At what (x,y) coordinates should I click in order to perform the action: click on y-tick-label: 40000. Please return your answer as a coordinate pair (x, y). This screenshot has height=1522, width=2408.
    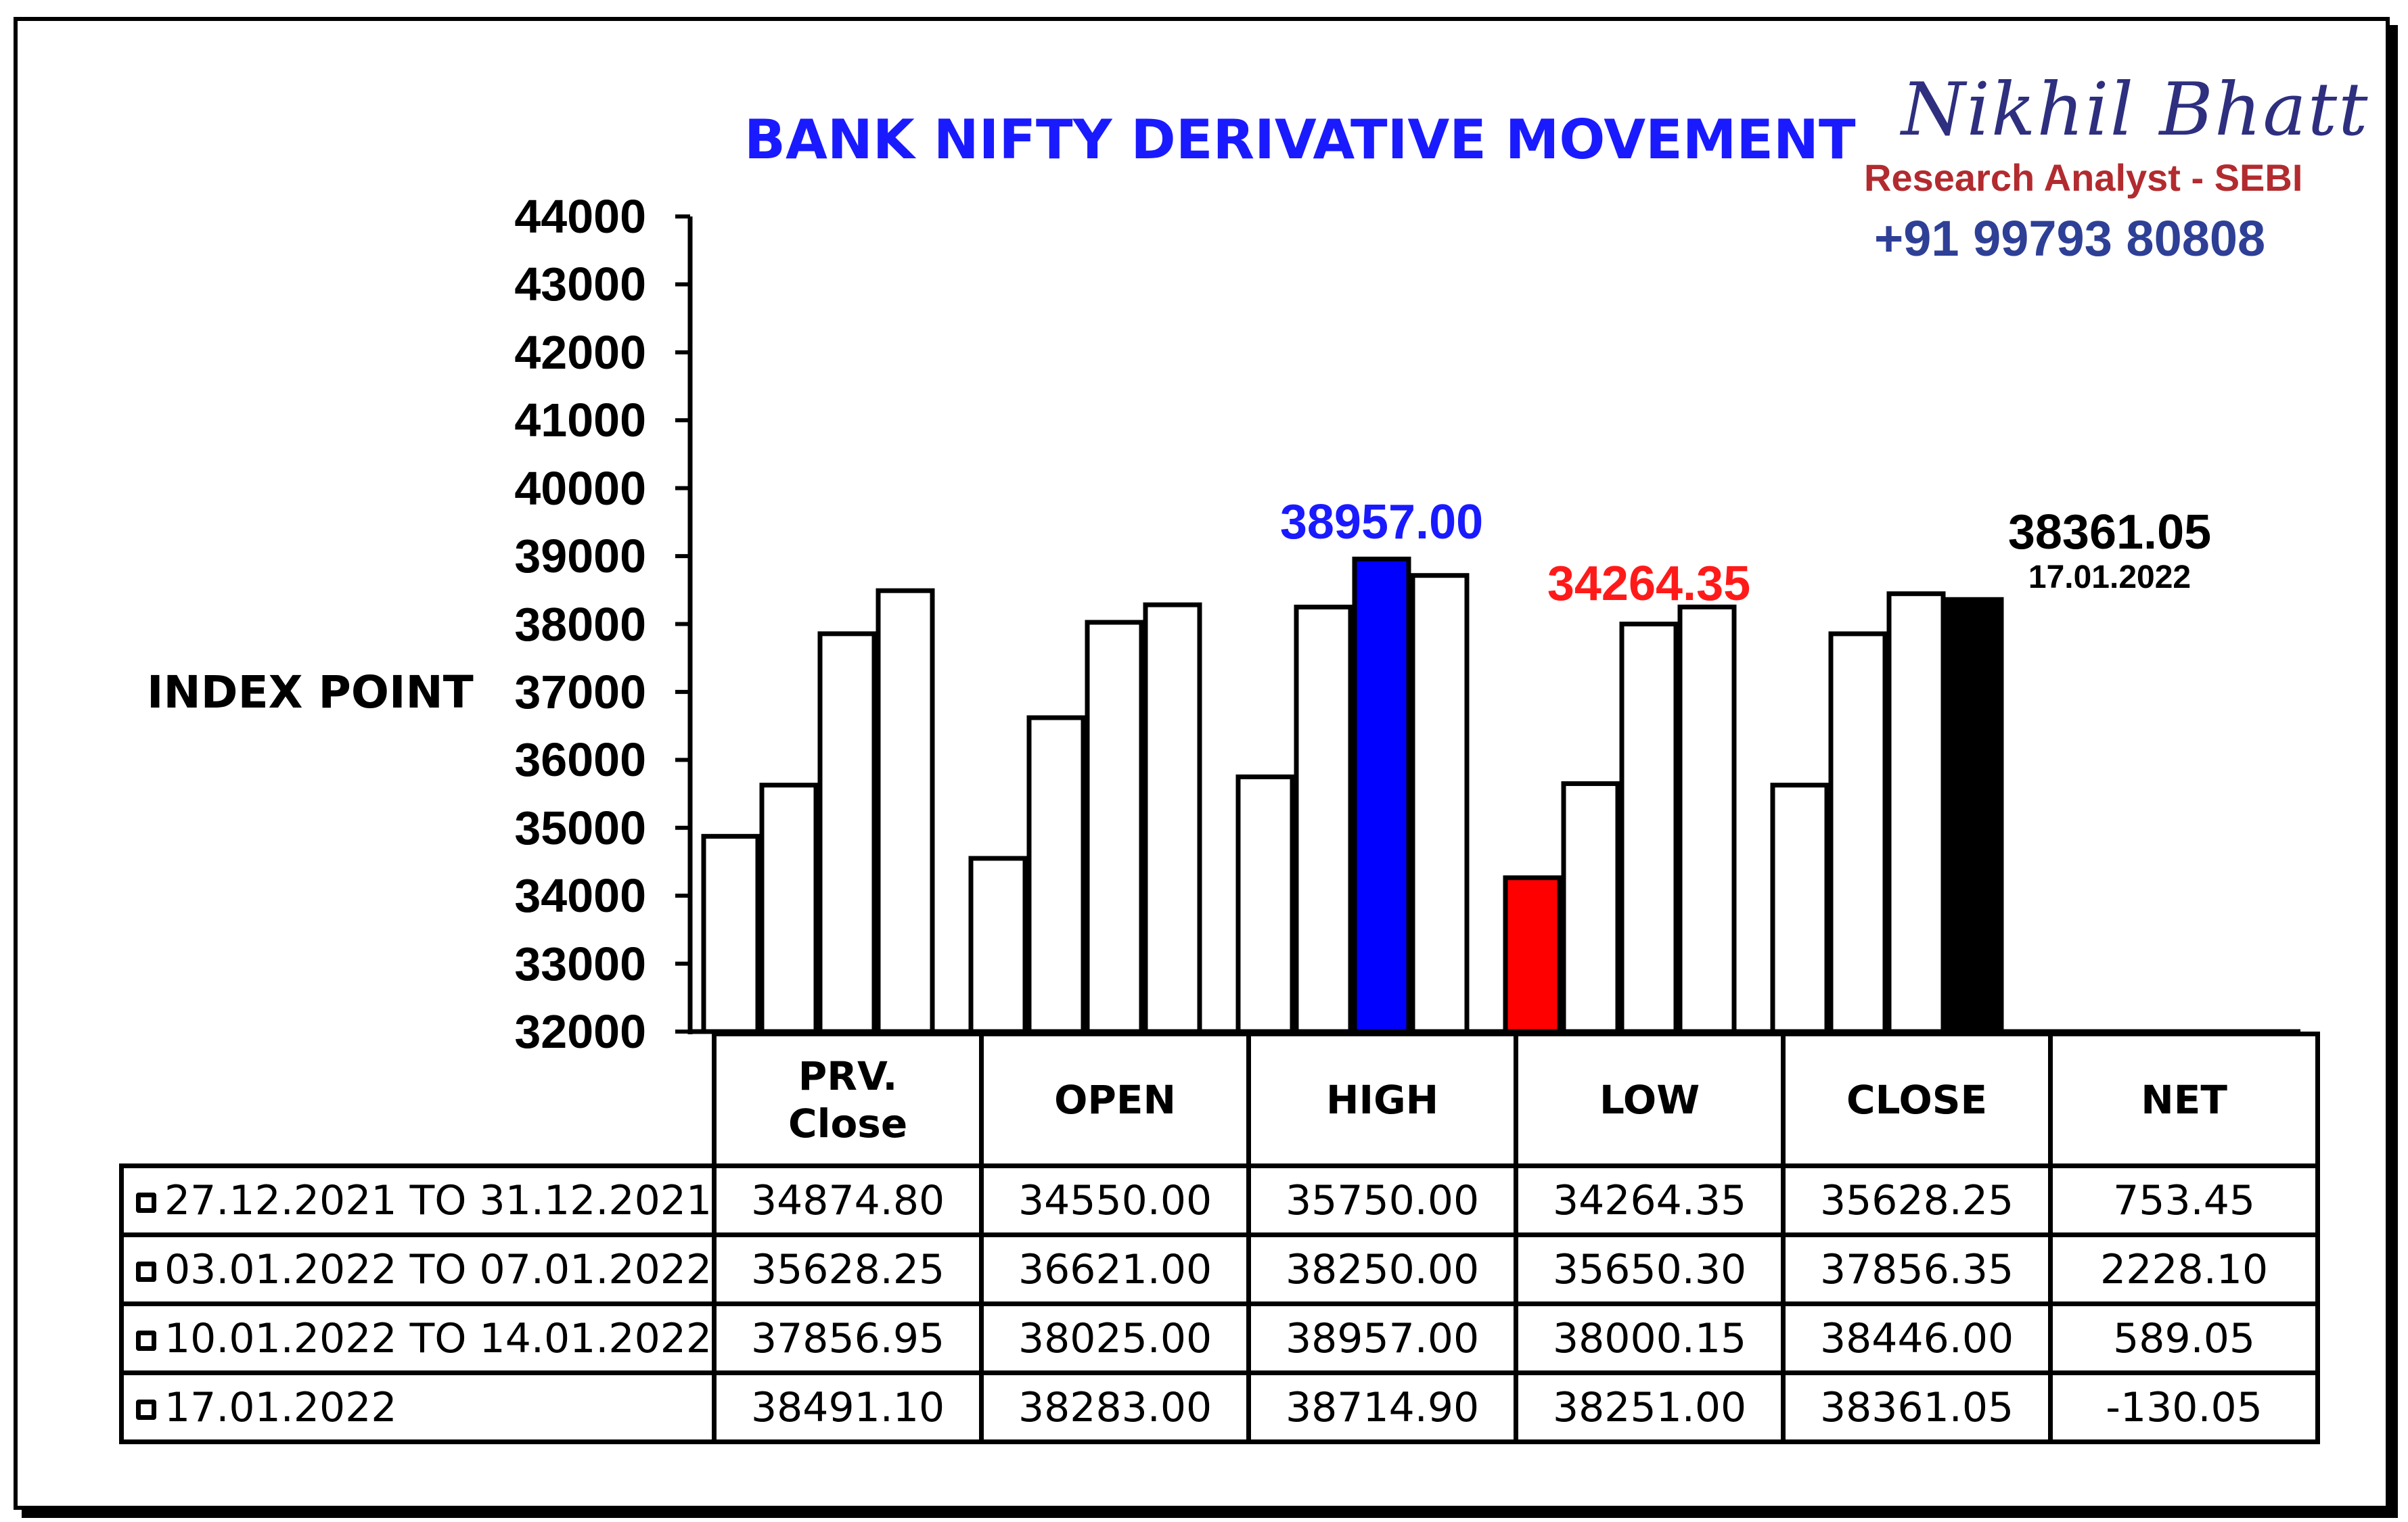
    Looking at the image, I should click on (580, 488).